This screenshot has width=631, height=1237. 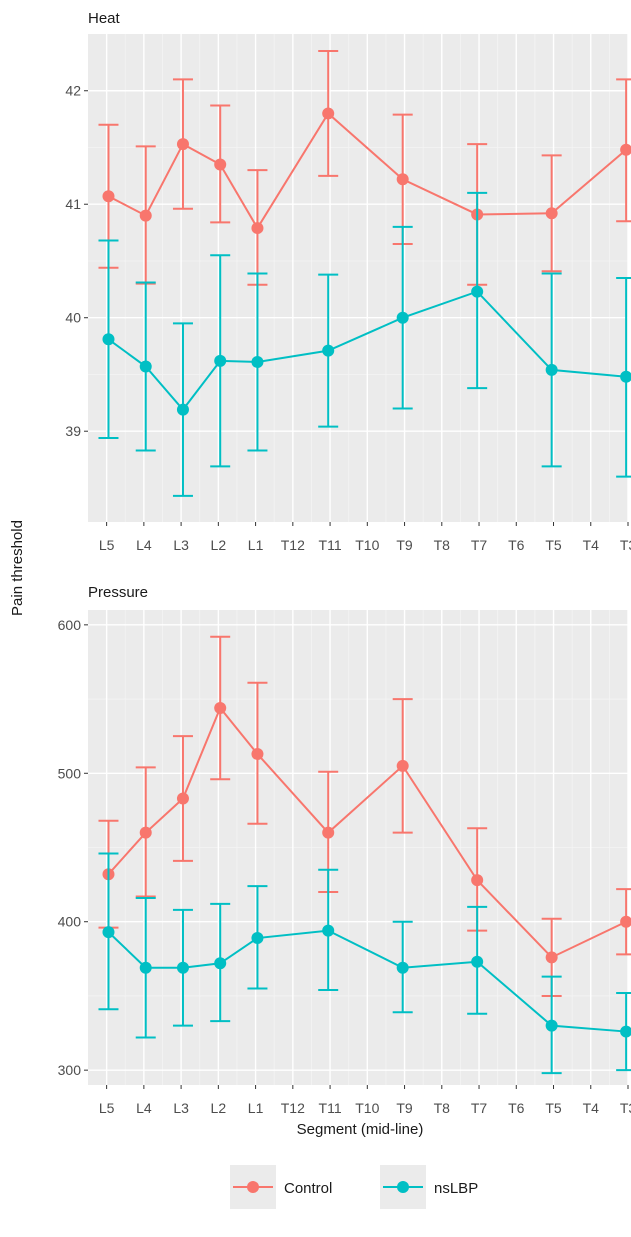 I want to click on legend: Control nsLBP, so click(x=354, y=1187).